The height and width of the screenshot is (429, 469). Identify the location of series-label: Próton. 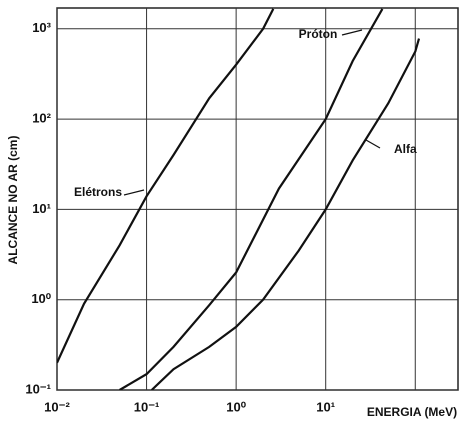
(318, 34).